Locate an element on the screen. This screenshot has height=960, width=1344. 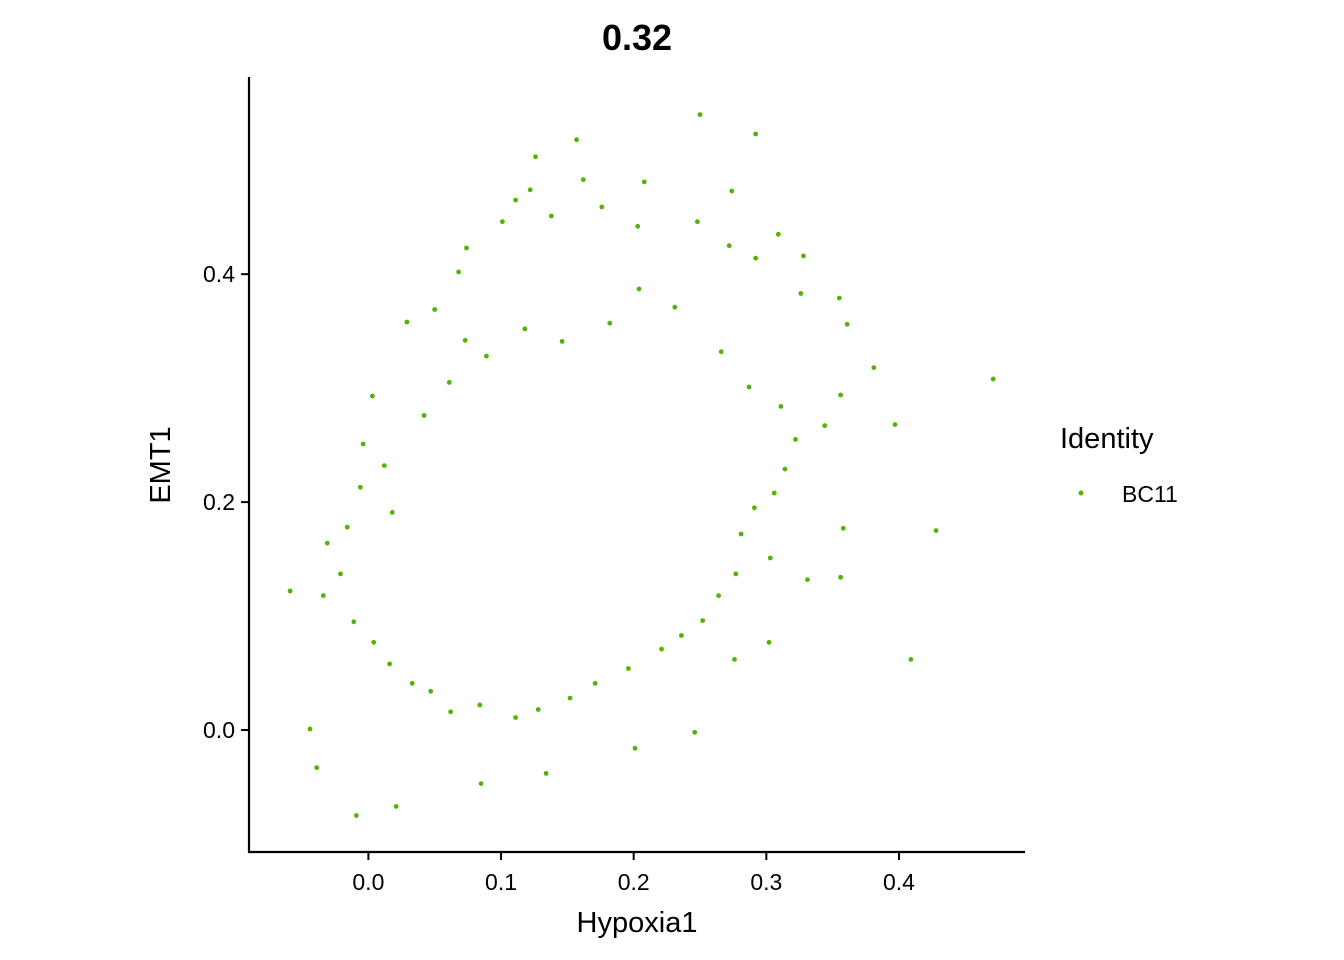
x-tick-label: 0.3 is located at coordinates (766, 882).